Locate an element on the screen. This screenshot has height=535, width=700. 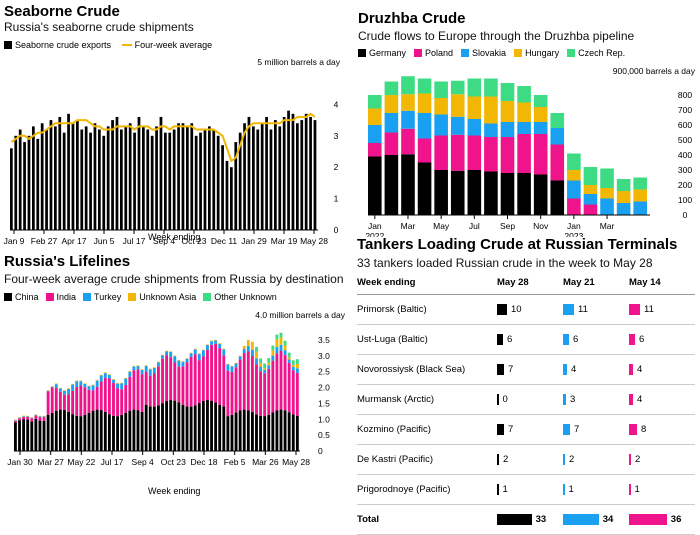
seaborne-subtitle: Russia's seaborne crude shipments is located at coordinates (99, 27).